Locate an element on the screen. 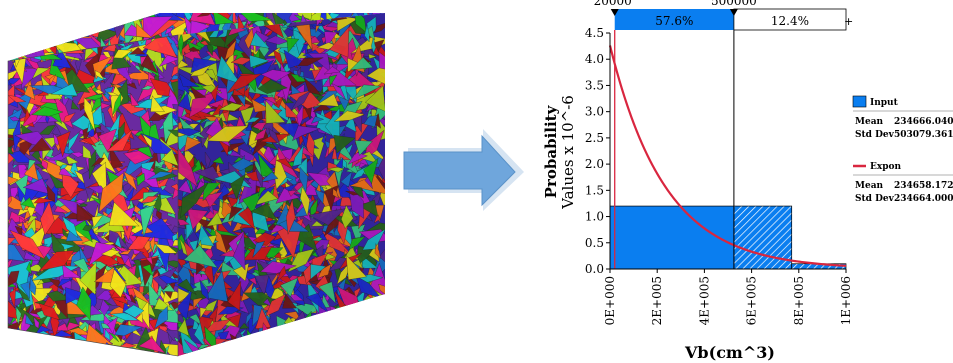 The height and width of the screenshot is (363, 953). histogram-bars is located at coordinates (728, 237).